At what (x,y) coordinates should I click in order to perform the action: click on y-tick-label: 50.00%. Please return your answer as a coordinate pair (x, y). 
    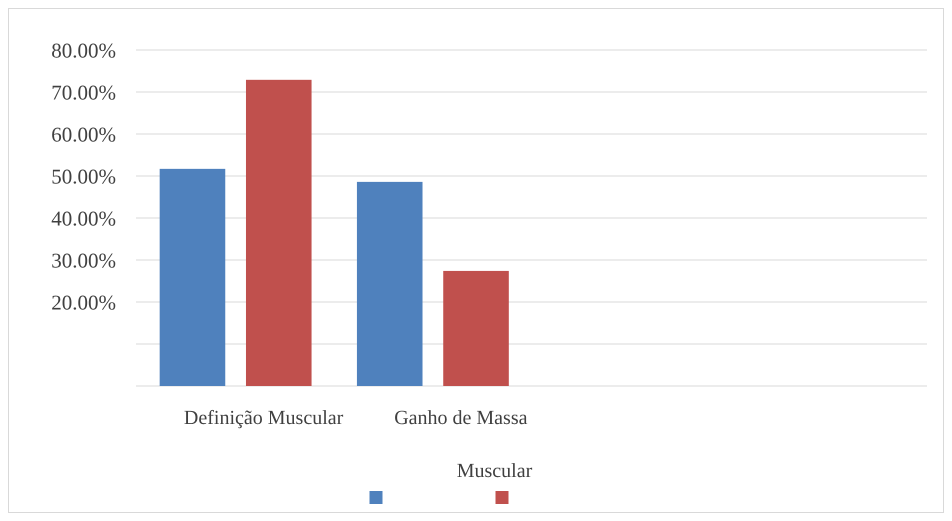
    Looking at the image, I should click on (83, 176).